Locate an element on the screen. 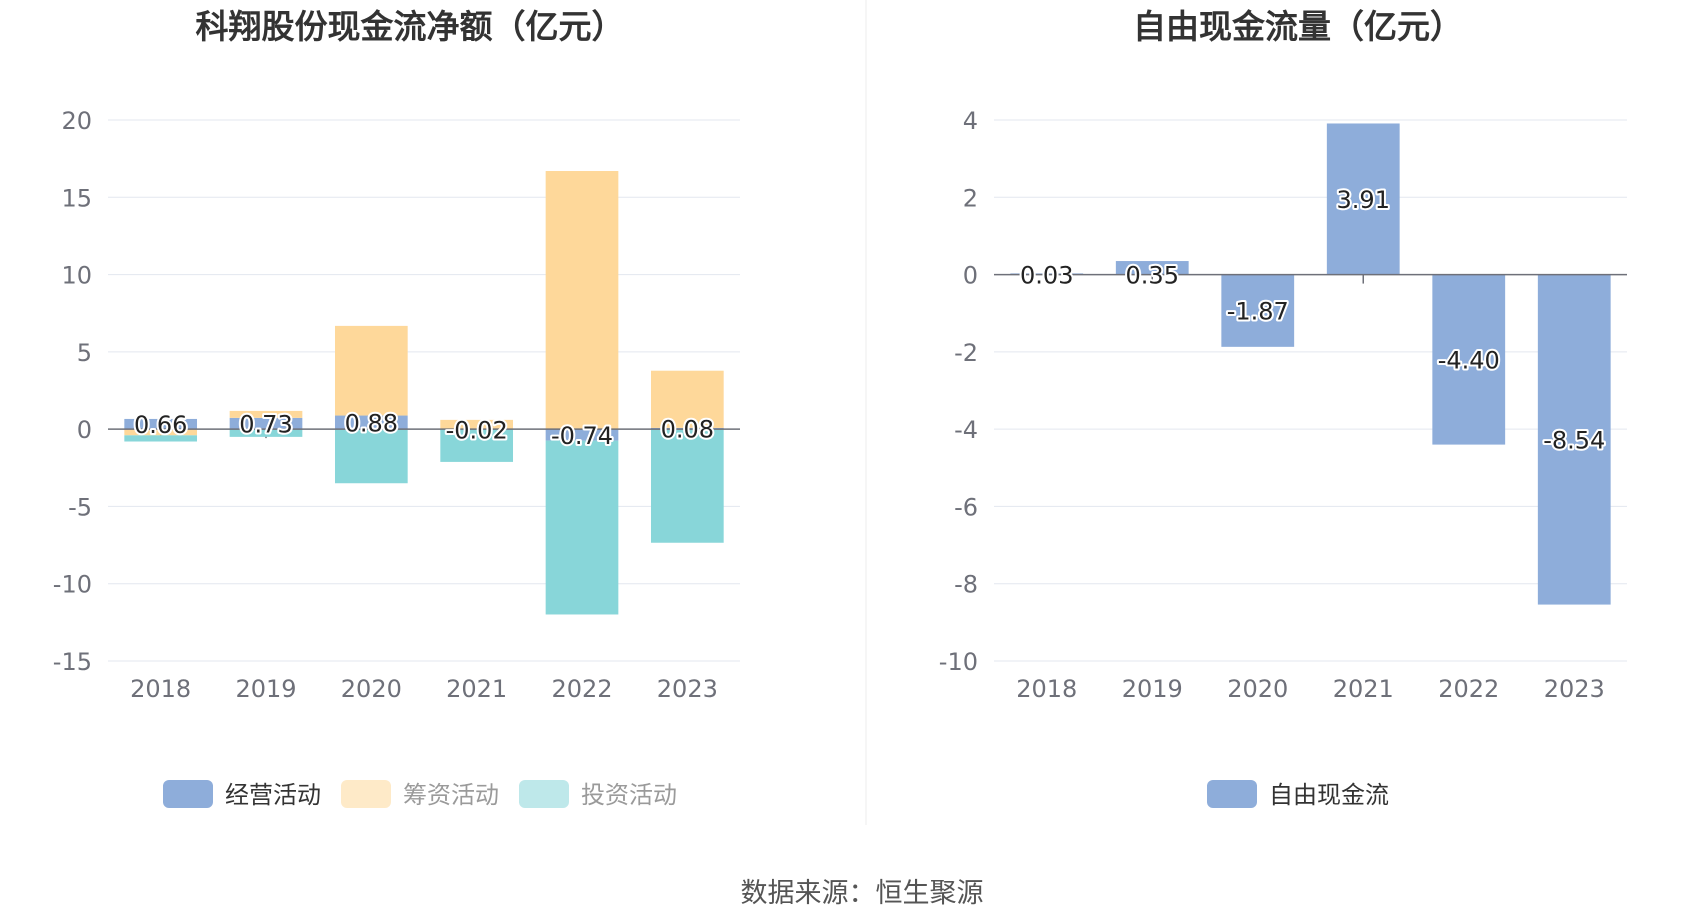  y-tick-label: -8 is located at coordinates (966, 585).